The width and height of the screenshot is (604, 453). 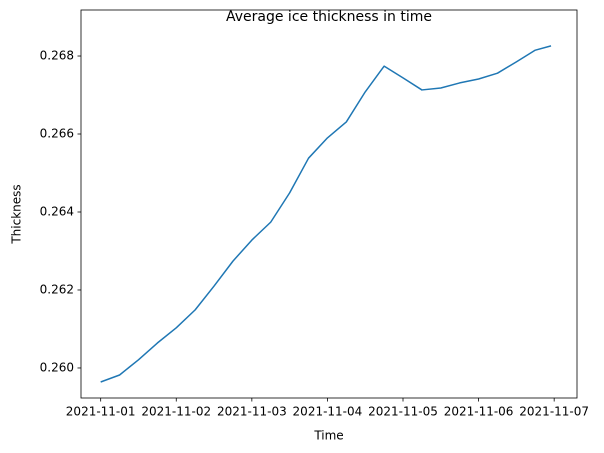 I want to click on x-tick-label: 2021-11-04, so click(x=328, y=412).